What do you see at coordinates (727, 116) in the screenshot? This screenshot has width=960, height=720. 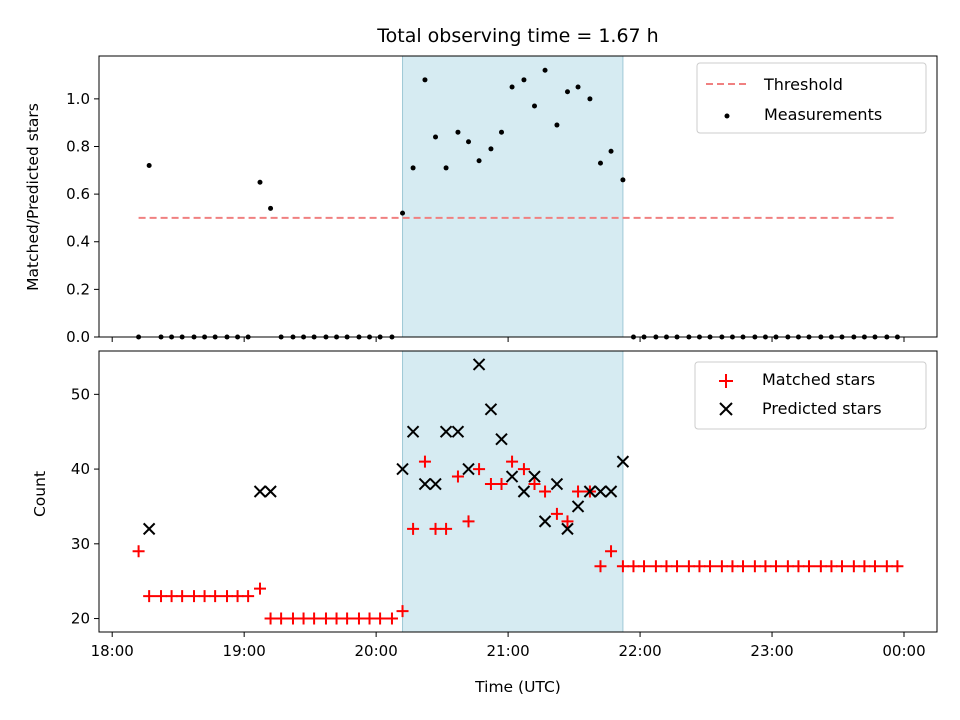 I see `legend-measurements-swatch` at bounding box center [727, 116].